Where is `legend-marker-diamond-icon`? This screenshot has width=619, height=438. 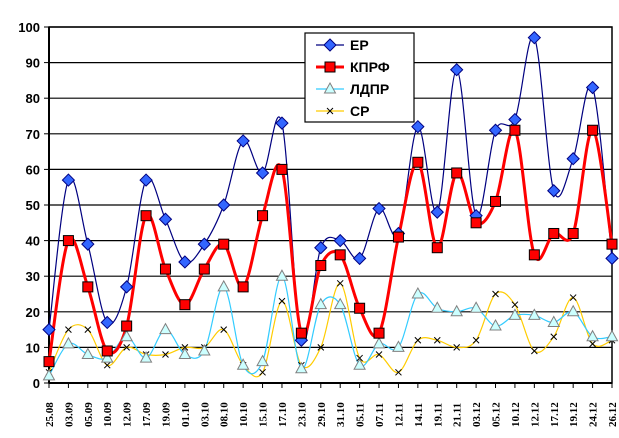 legend-marker-diamond-icon is located at coordinates (330, 45).